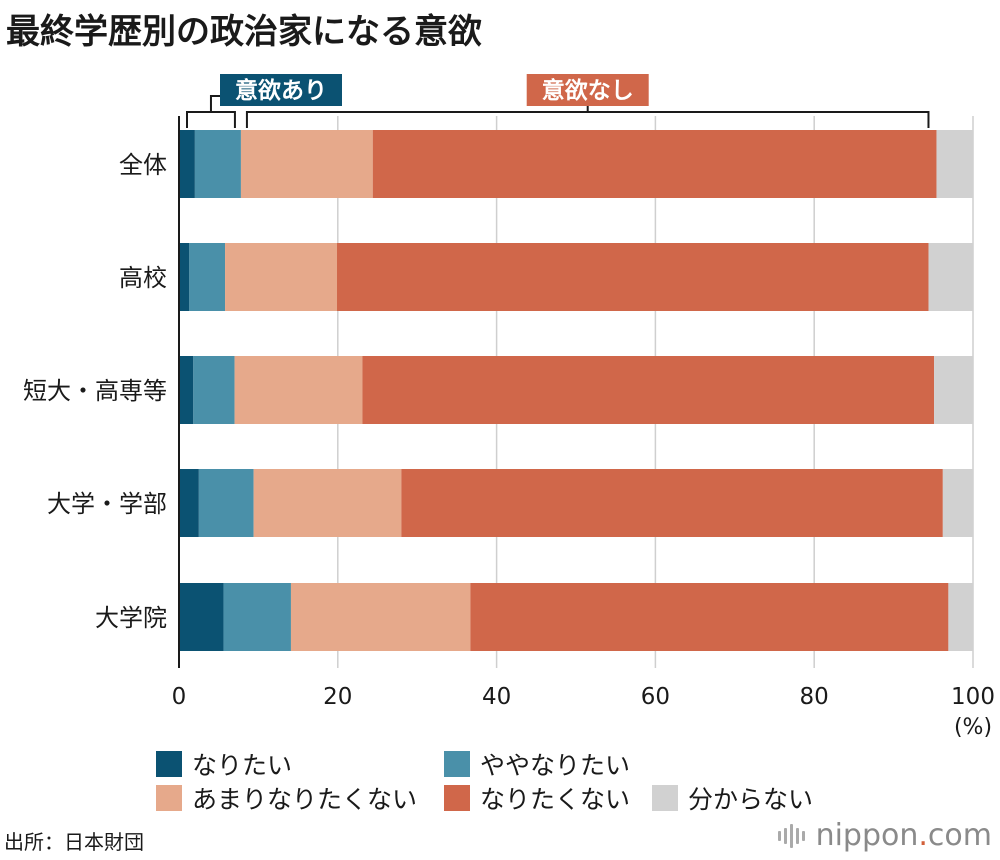 This screenshot has width=1000, height=860. Describe the element at coordinates (496, 697) in the screenshot. I see `x-tick-label-40: 40` at that location.